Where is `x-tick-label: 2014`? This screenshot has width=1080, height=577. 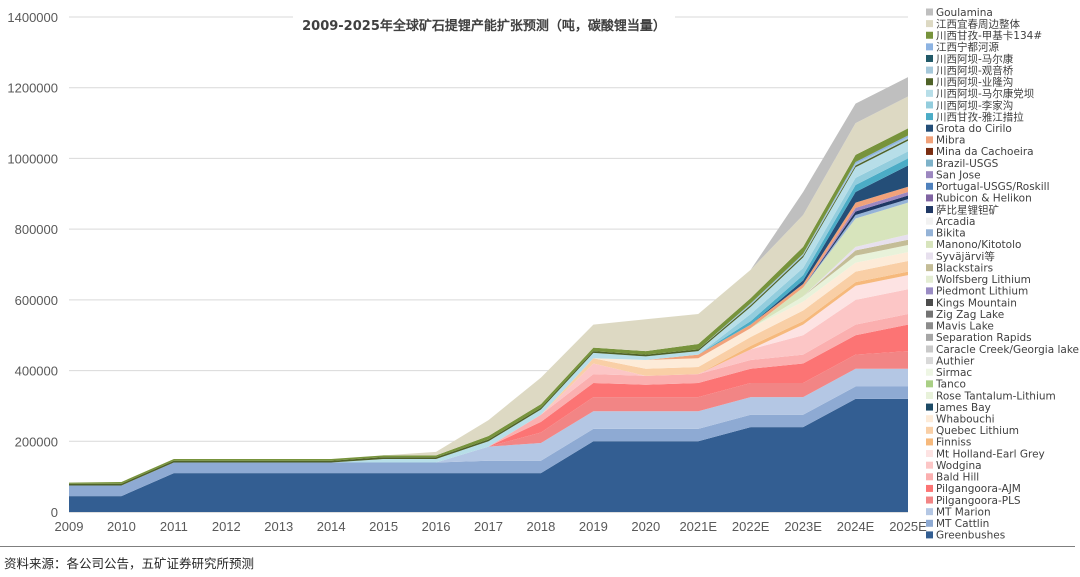 x-tick-label: 2014 is located at coordinates (331, 526).